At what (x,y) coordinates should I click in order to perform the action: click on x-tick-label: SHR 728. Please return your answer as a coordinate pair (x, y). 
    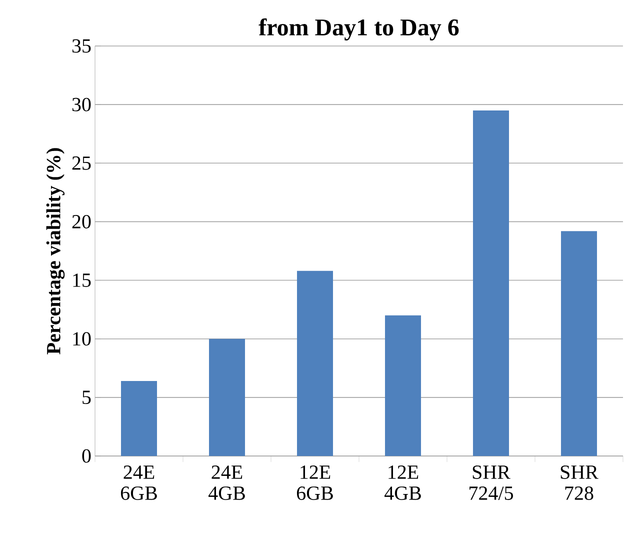
    Looking at the image, I should click on (579, 483).